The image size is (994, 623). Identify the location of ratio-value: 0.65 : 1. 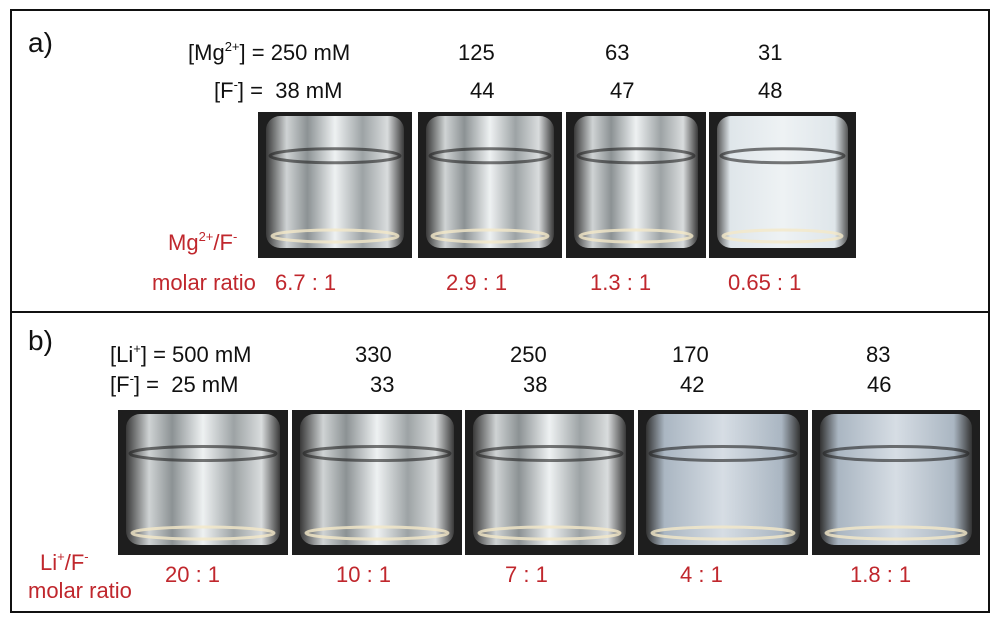
(764, 282).